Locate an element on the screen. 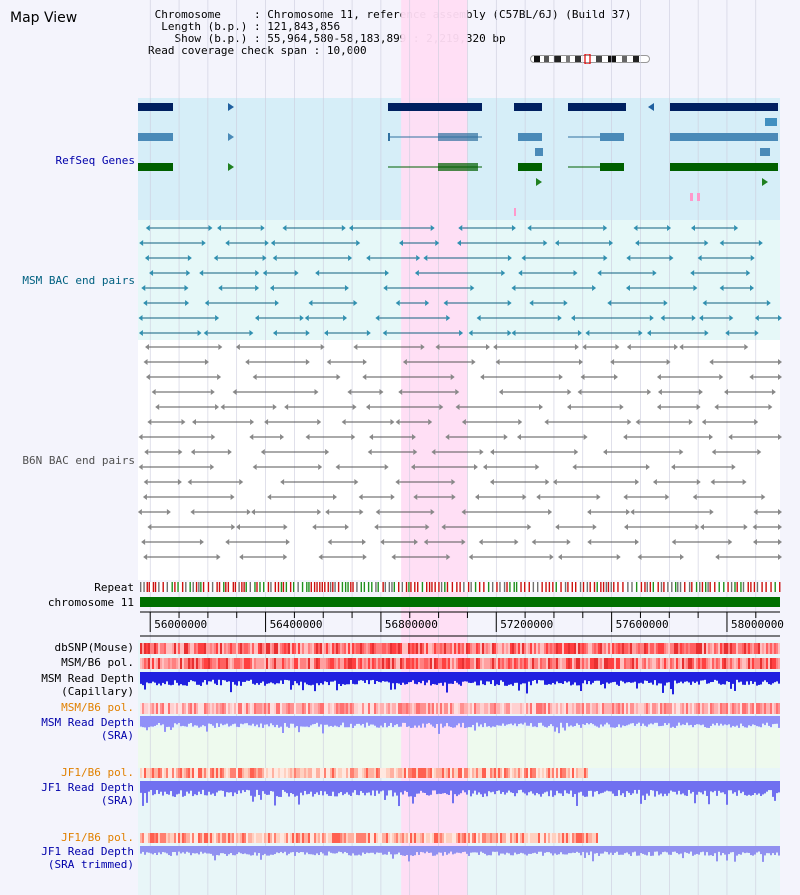 The height and width of the screenshot is (895, 800). refseq-genes is located at coordinates (458, 159).